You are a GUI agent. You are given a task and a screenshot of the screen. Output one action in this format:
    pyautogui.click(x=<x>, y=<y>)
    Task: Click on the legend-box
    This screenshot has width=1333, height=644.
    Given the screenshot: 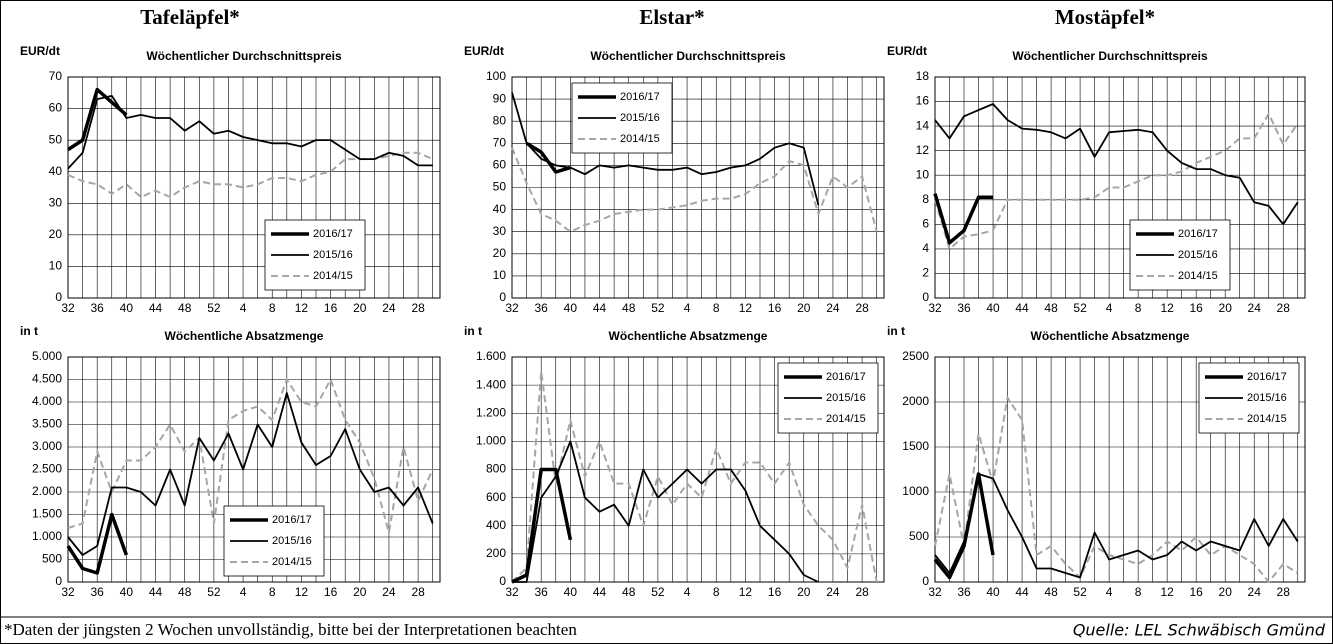 What is the action you would take?
    pyautogui.click(x=1180, y=255)
    